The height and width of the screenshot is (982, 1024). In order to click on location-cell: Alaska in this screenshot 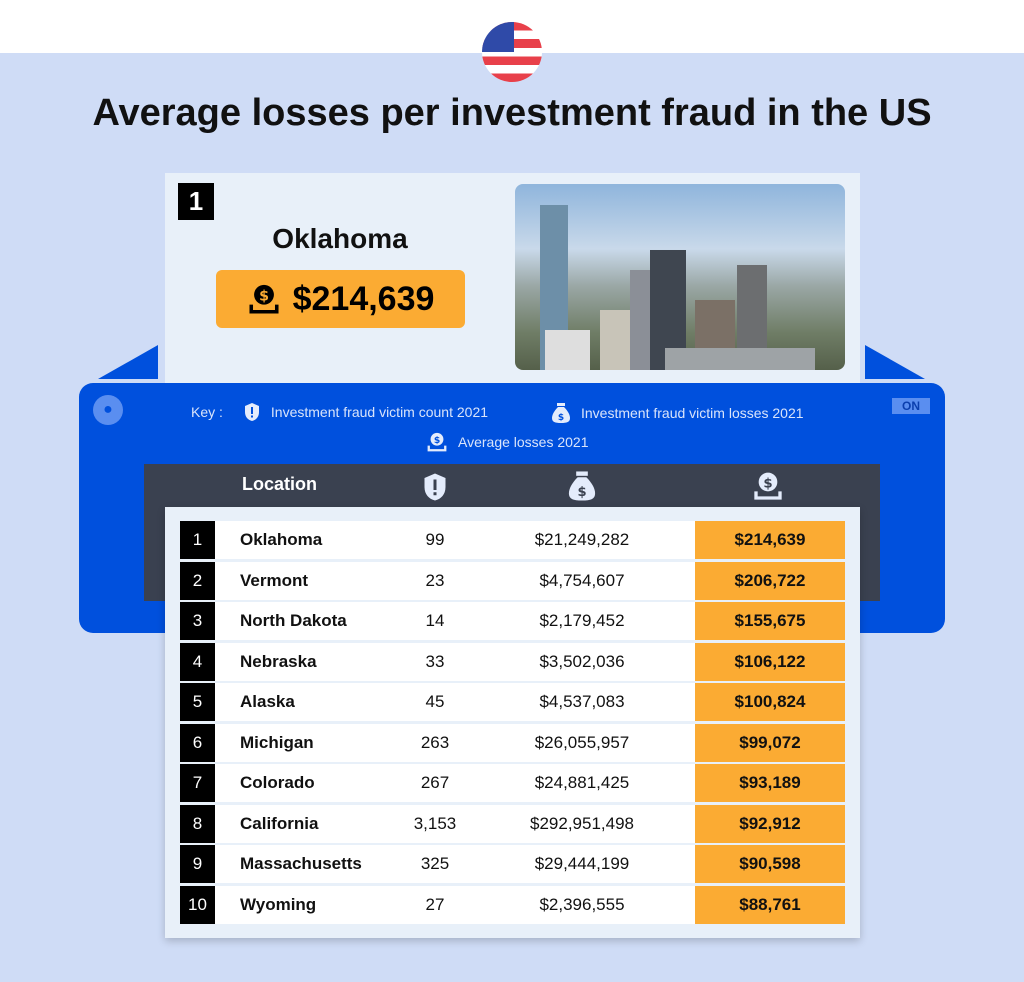, I will do `click(267, 701)`.